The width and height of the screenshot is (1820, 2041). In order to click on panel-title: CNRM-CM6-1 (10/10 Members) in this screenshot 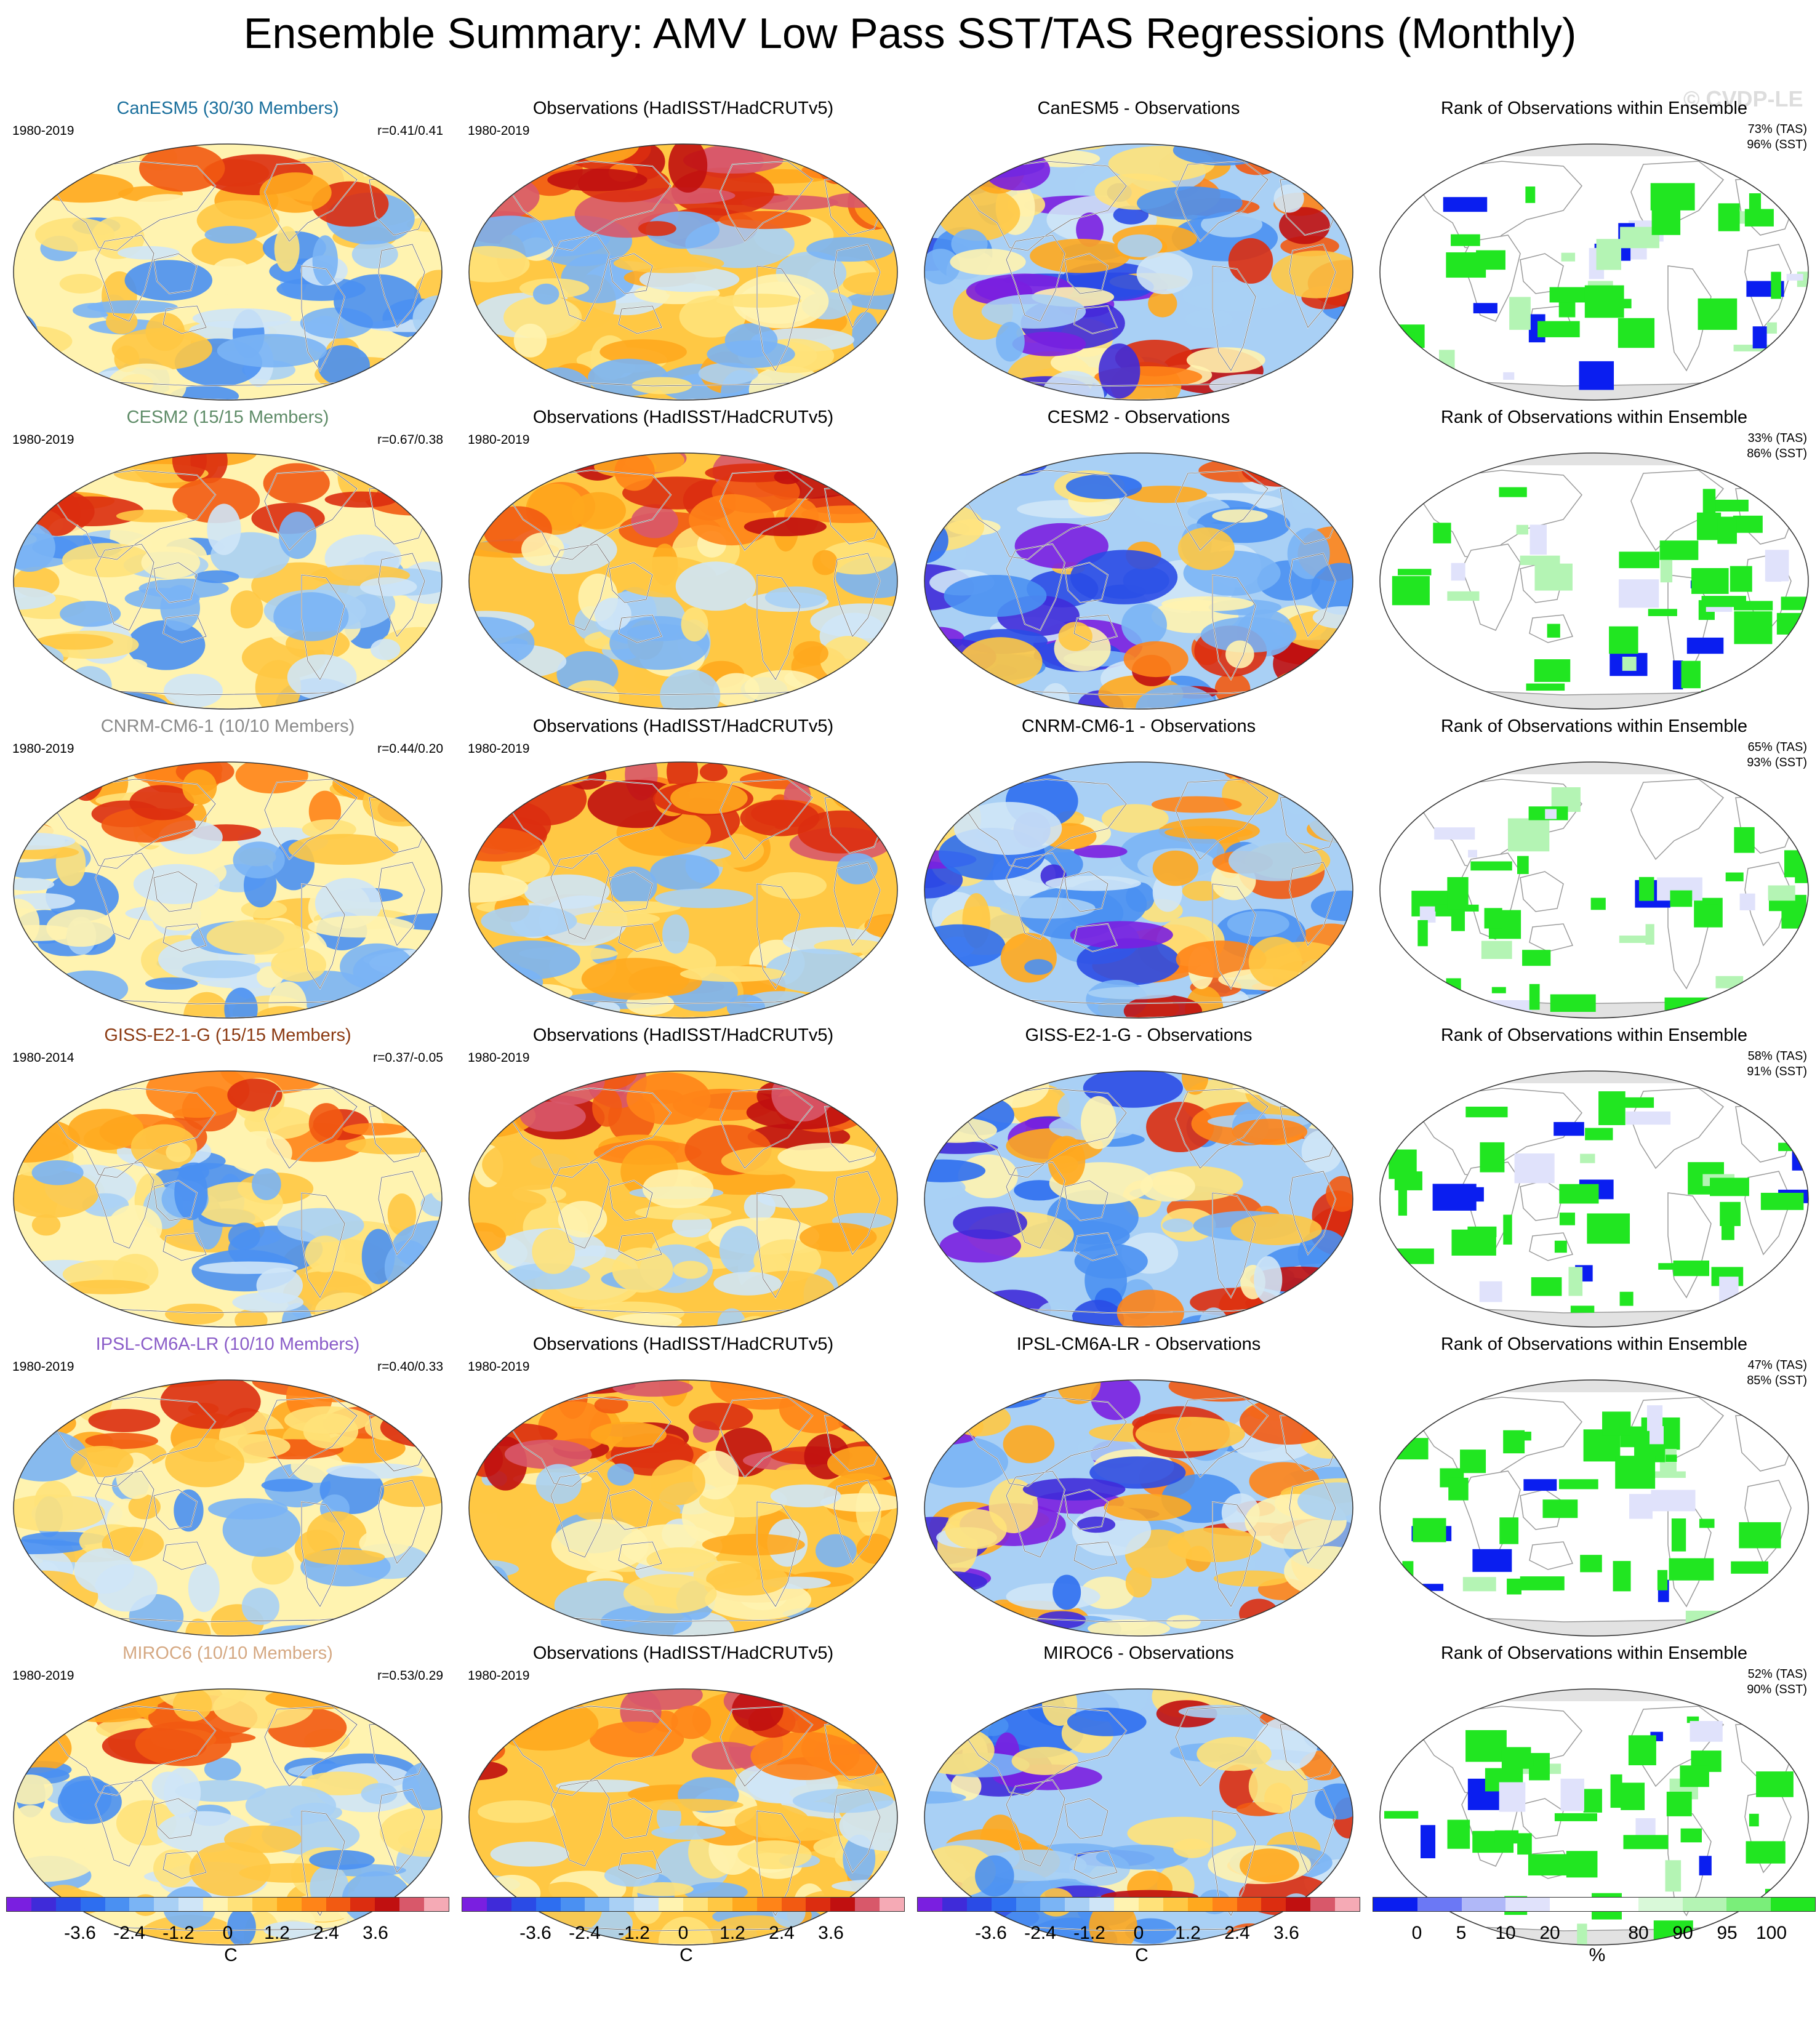, I will do `click(227, 726)`.